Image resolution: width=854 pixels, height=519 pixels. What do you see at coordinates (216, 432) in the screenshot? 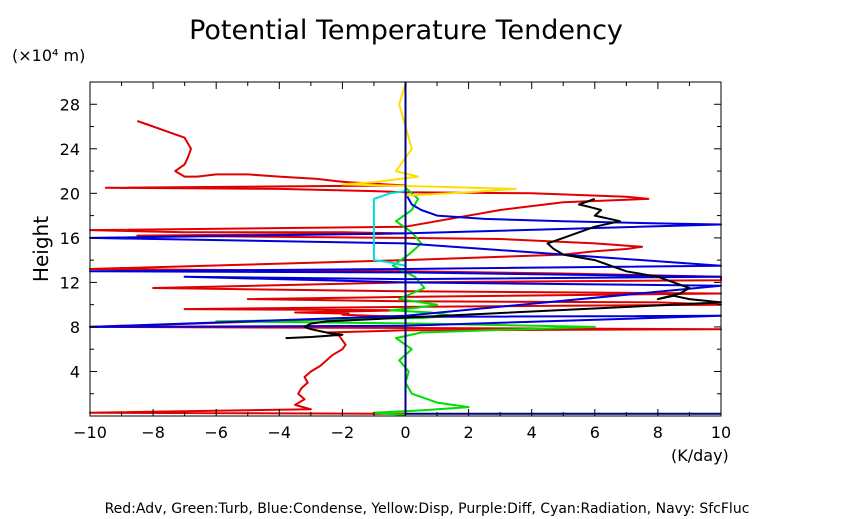
I see `x-tick-label: −6` at bounding box center [216, 432].